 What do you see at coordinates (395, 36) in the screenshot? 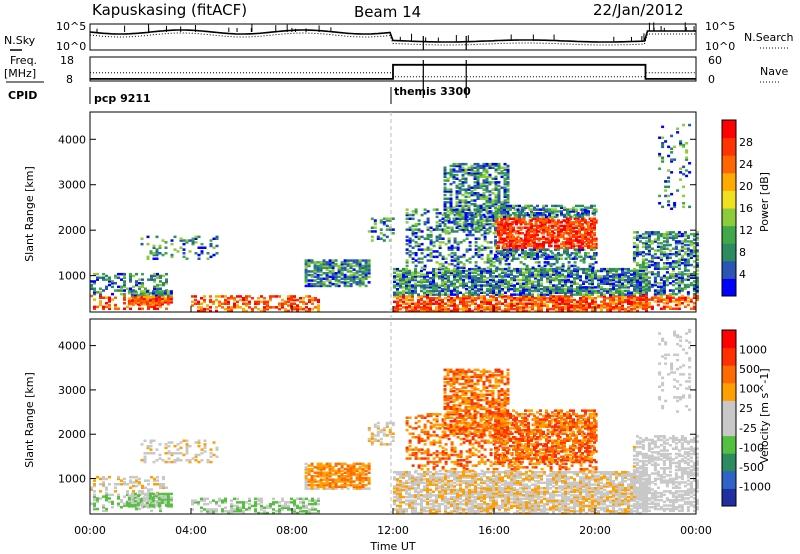
I see `noise-panel: 10^5 10^0 10^5 10^0` at bounding box center [395, 36].